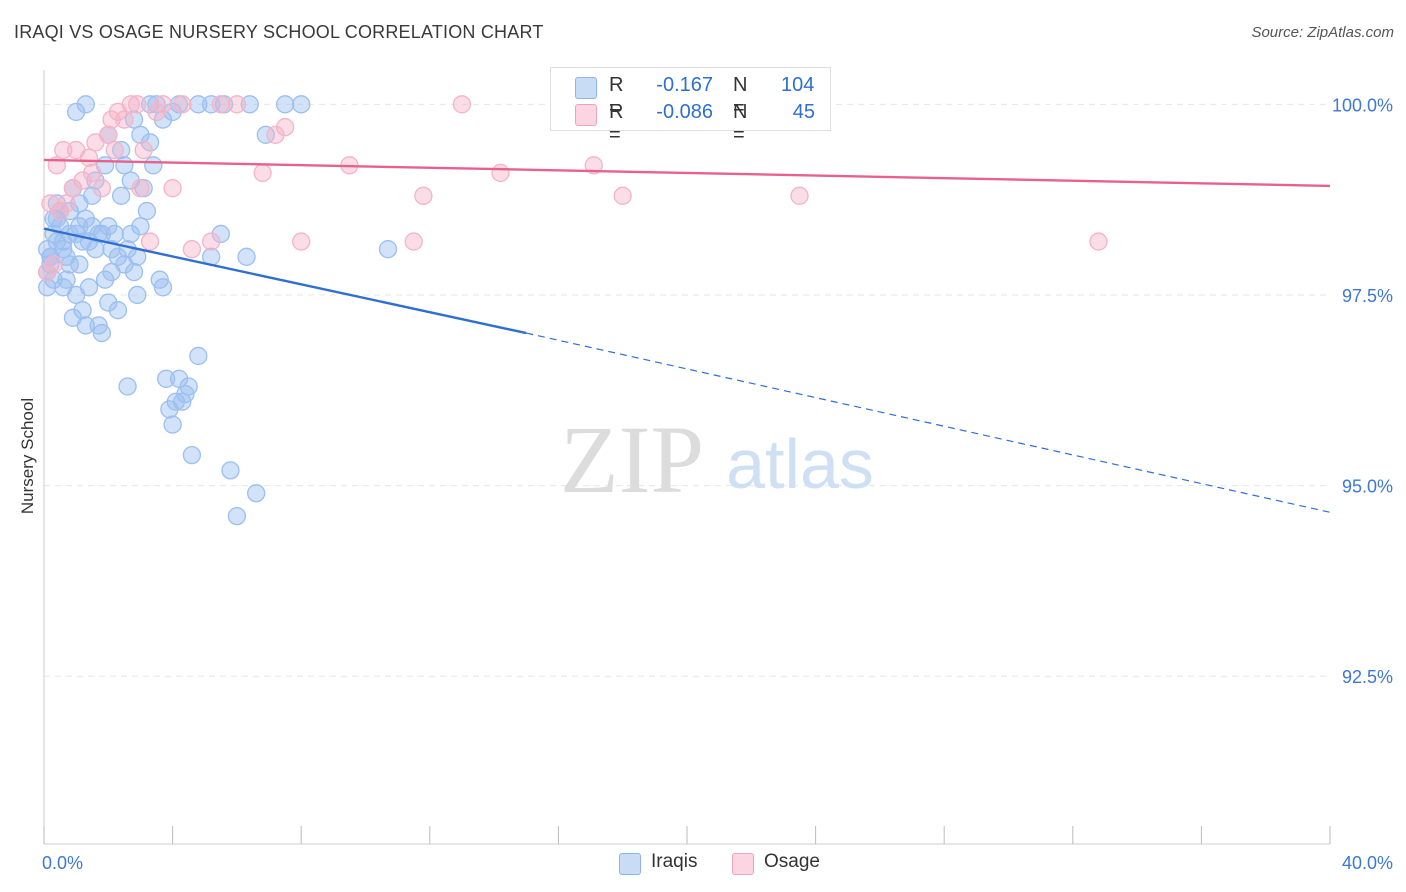 This screenshot has height=892, width=1406. What do you see at coordinates (792, 861) in the screenshot?
I see `legend-label: Osage` at bounding box center [792, 861].